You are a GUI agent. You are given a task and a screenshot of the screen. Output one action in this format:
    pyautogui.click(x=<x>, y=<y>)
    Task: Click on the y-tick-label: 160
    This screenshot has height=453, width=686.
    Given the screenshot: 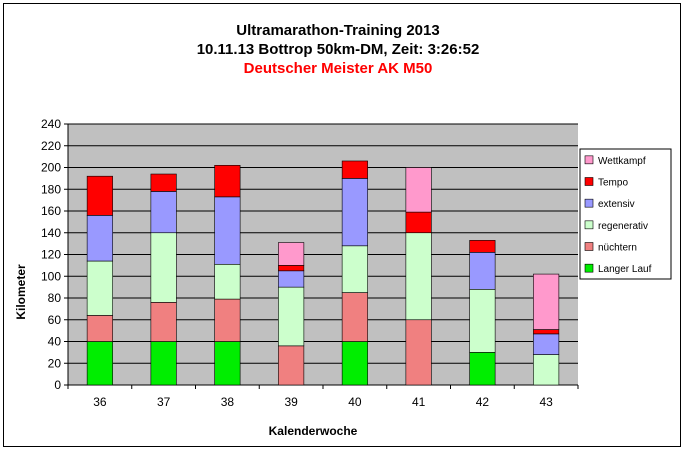 What is the action you would take?
    pyautogui.click(x=51, y=211)
    